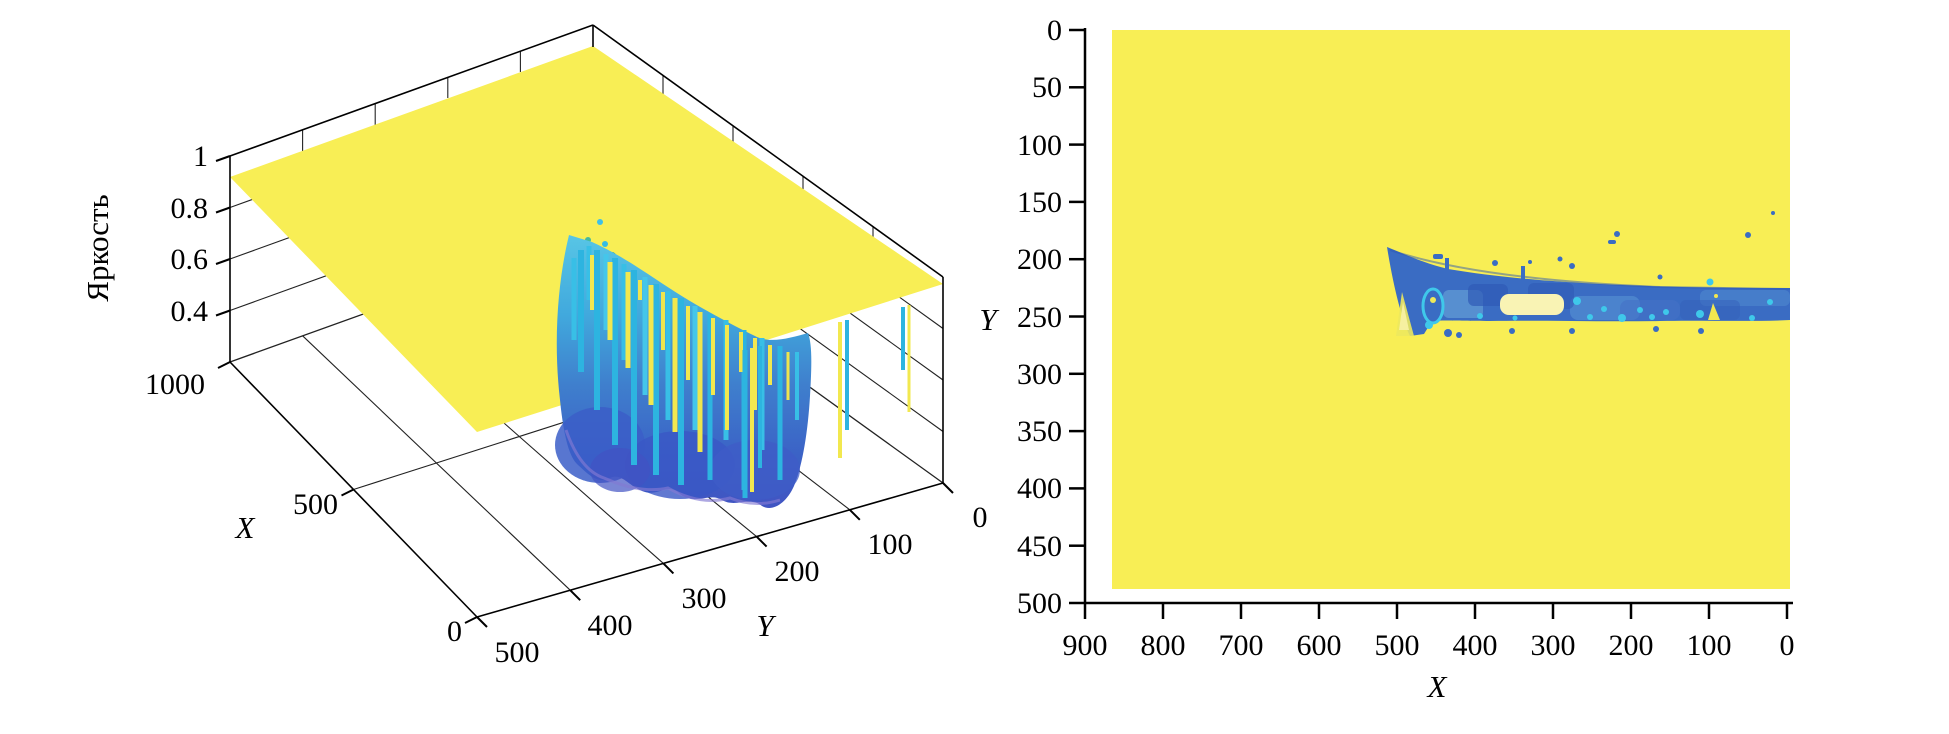 The height and width of the screenshot is (734, 1949). What do you see at coordinates (980, 517) in the screenshot?
I see `y-tick-label-3d: 0` at bounding box center [980, 517].